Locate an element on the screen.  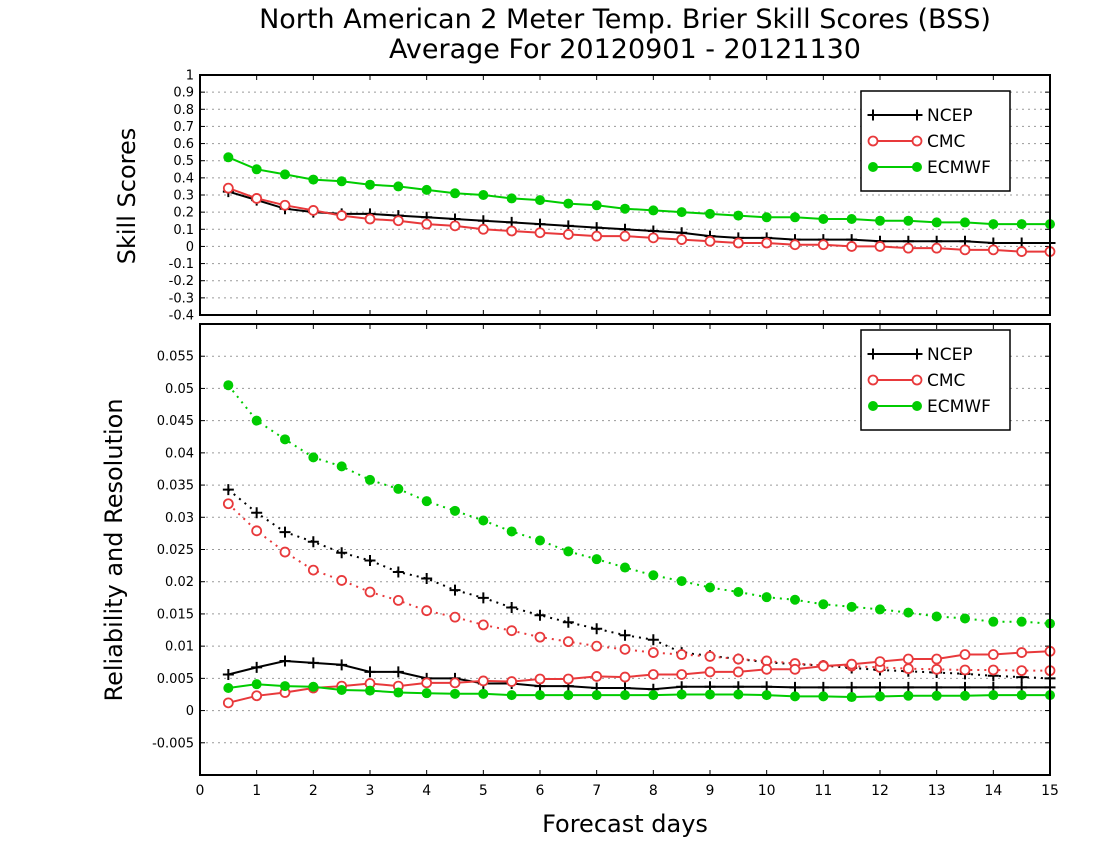
bottom-y-tick-label: 0.05 is located at coordinates (179, 389).